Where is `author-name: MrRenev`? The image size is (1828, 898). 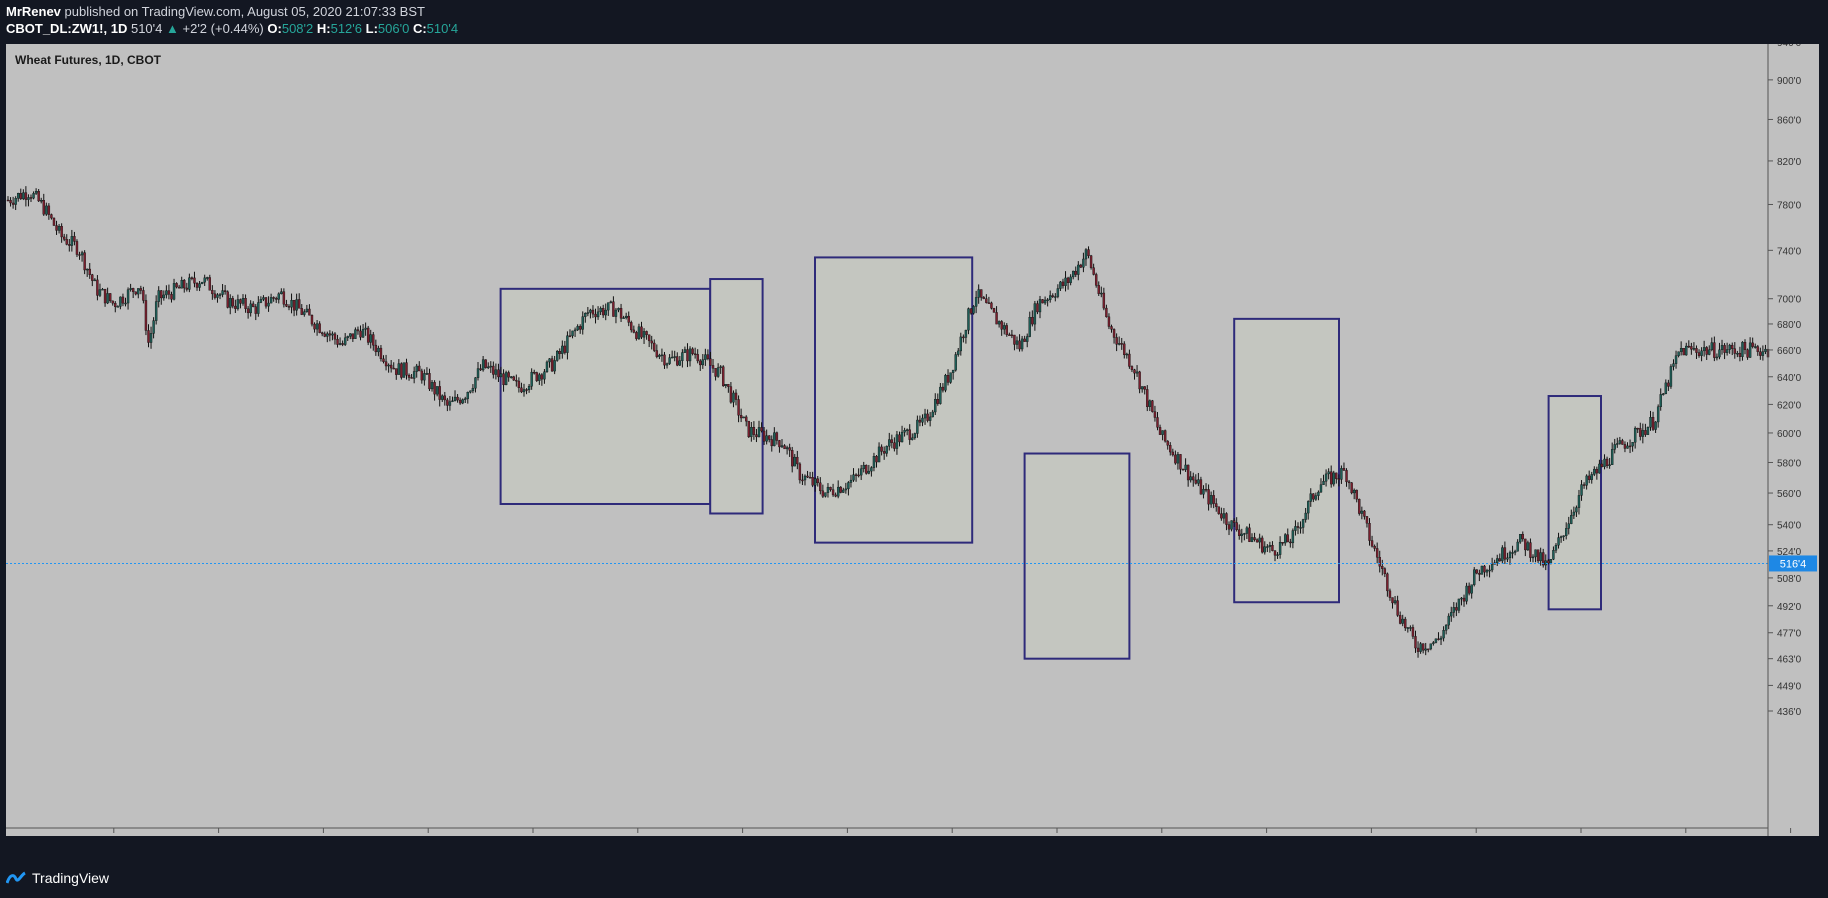 author-name: MrRenev is located at coordinates (33, 11).